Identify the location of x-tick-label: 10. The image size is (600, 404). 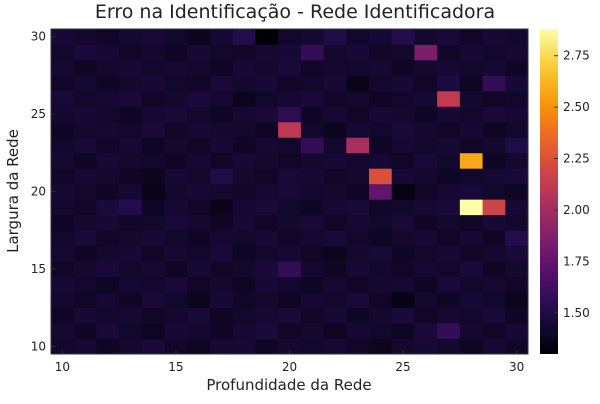
(62, 367).